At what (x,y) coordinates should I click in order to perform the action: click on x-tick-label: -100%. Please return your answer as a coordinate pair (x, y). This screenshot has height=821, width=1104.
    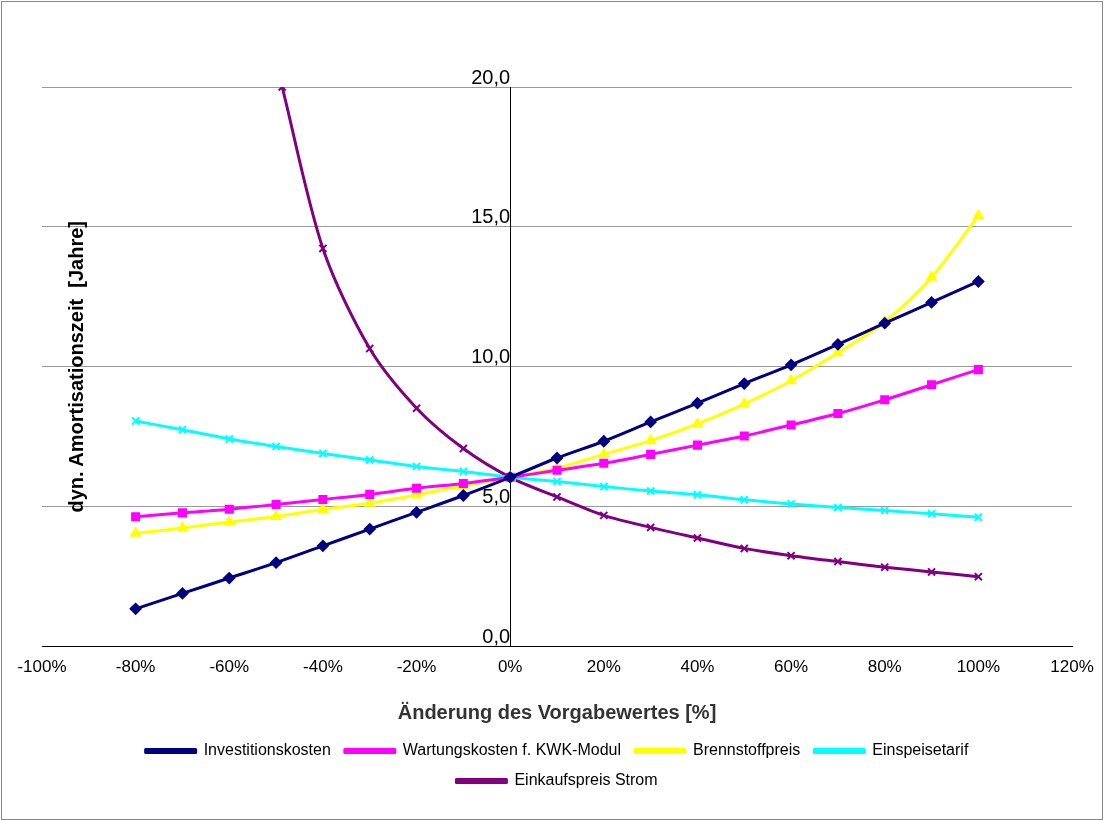
    Looking at the image, I should click on (42, 667).